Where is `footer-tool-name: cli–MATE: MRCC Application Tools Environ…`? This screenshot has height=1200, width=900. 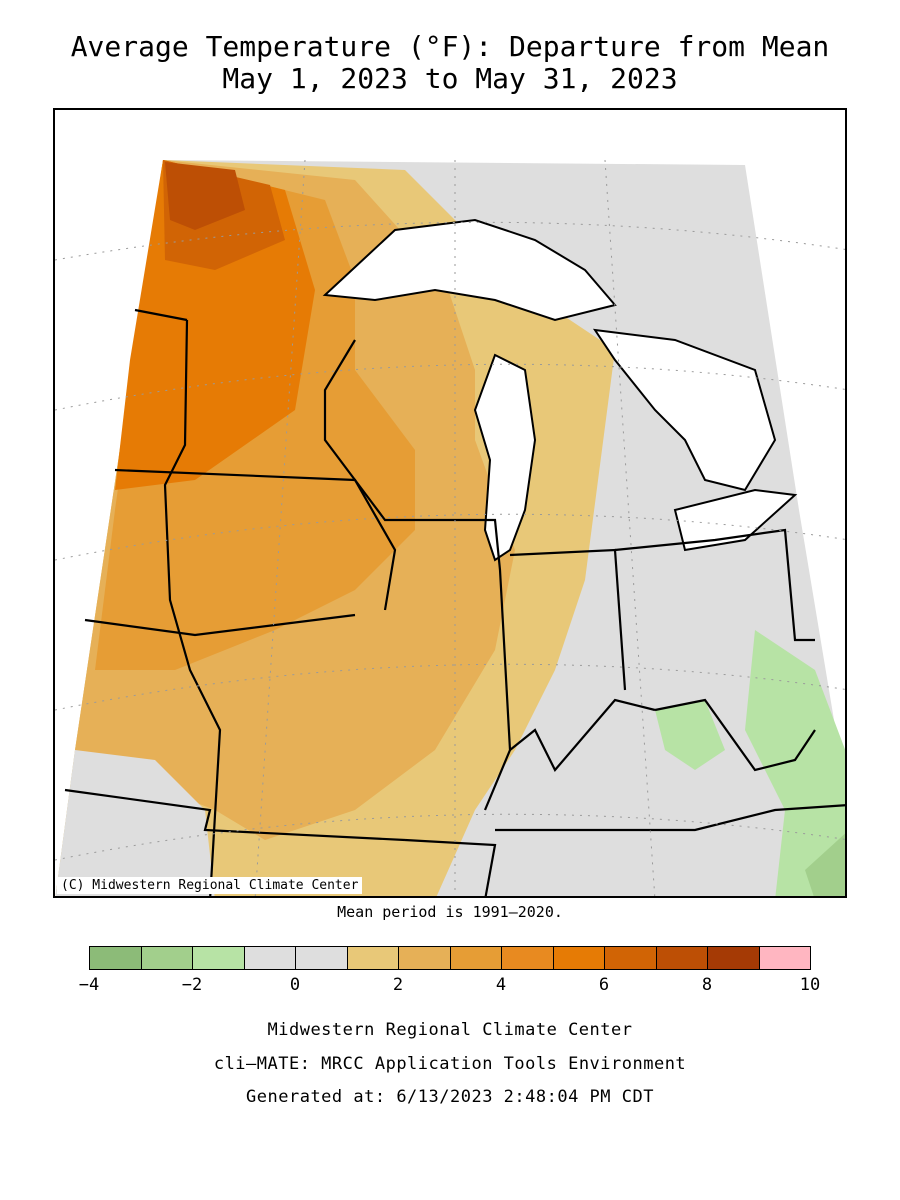
footer-tool-name: cli–MATE: MRCC Application Tools Environ… is located at coordinates (450, 1064).